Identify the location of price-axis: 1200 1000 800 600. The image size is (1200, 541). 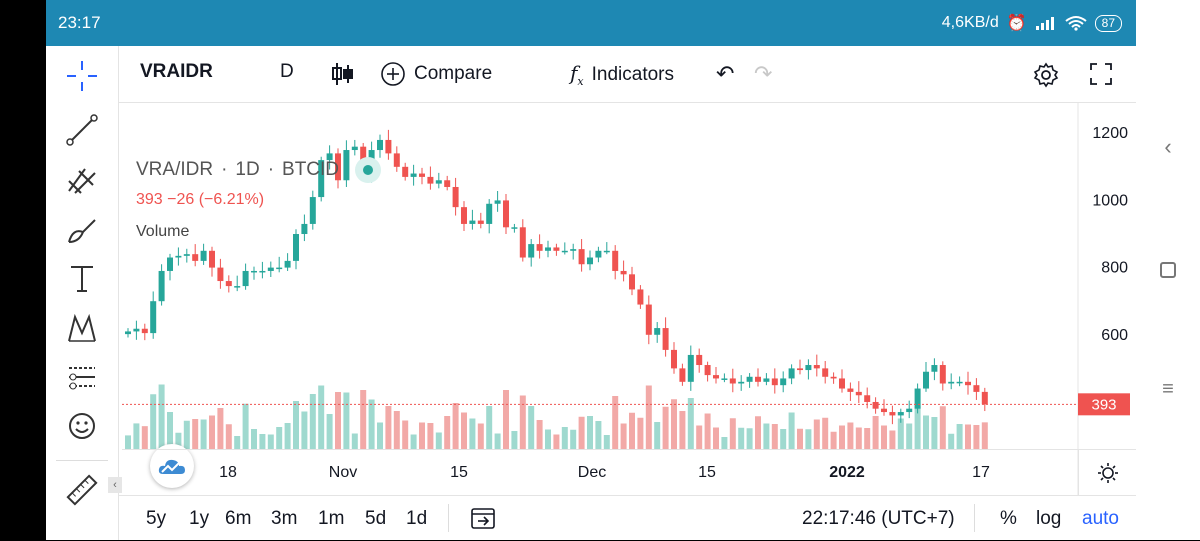
(1110, 234).